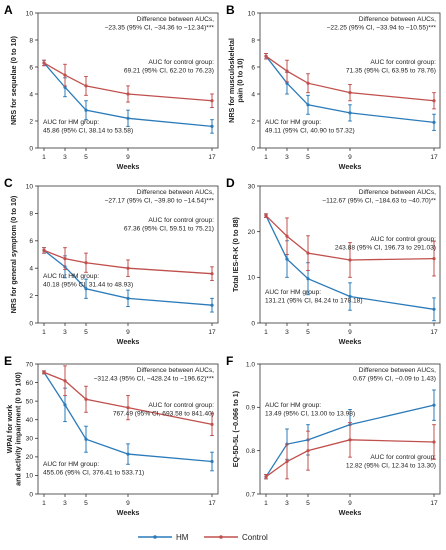 The image size is (446, 550). I want to click on annotation-control-title: AUC for control group:, so click(181, 62).